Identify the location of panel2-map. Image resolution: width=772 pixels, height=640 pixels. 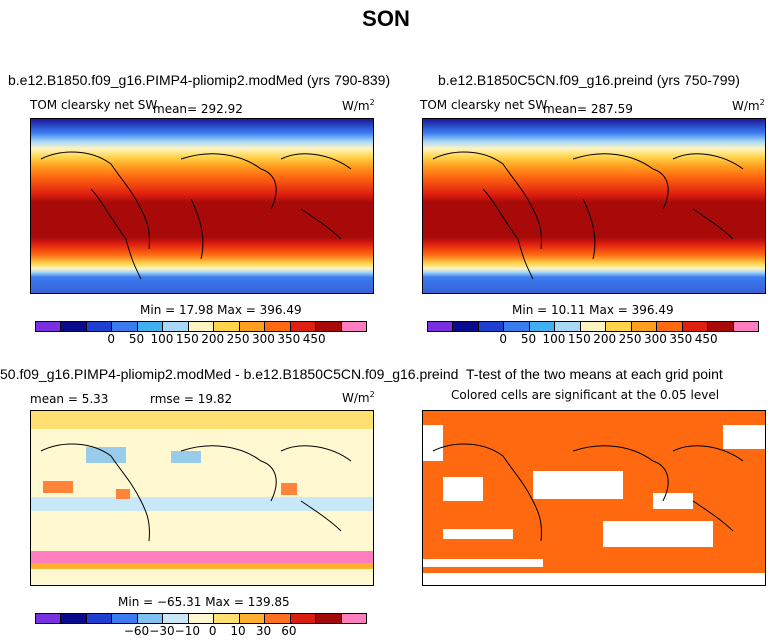
(594, 206).